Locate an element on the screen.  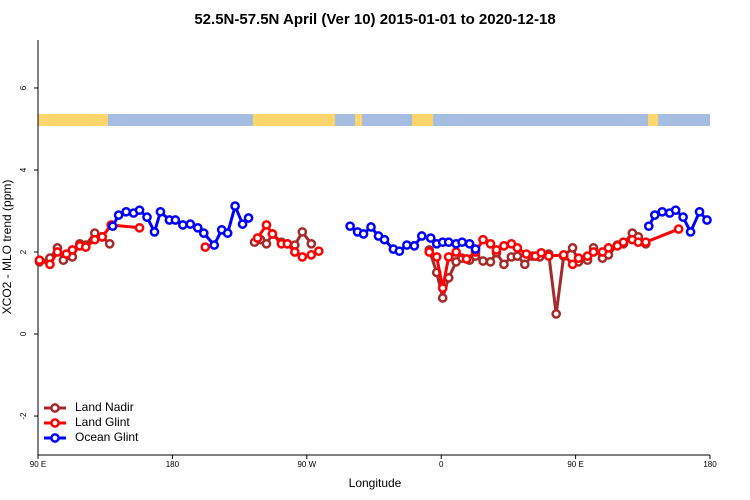
map-strip is located at coordinates (374, 120).